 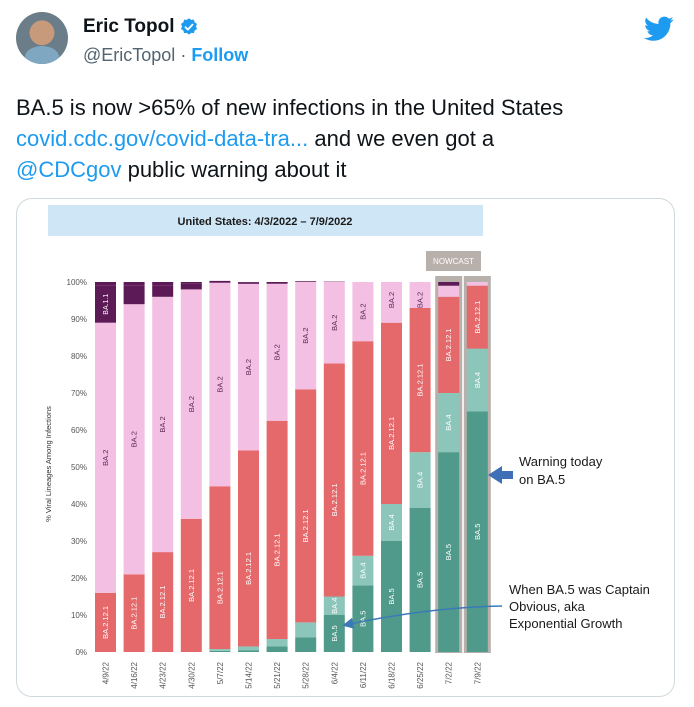 I want to click on chart-title: United States: 4/3/2022 – 7/9/2022, so click(x=265, y=222).